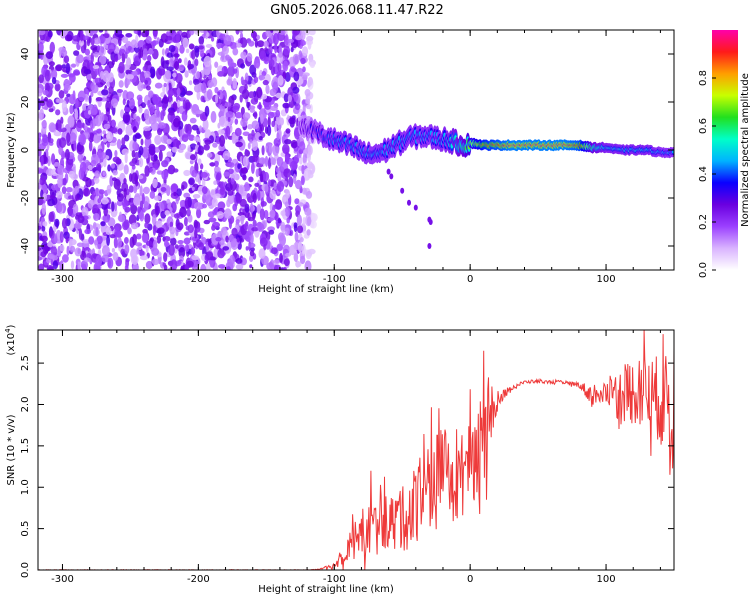 The width and height of the screenshot is (750, 604). What do you see at coordinates (606, 579) in the screenshot?
I see `snr-x-tick-label: 100` at bounding box center [606, 579].